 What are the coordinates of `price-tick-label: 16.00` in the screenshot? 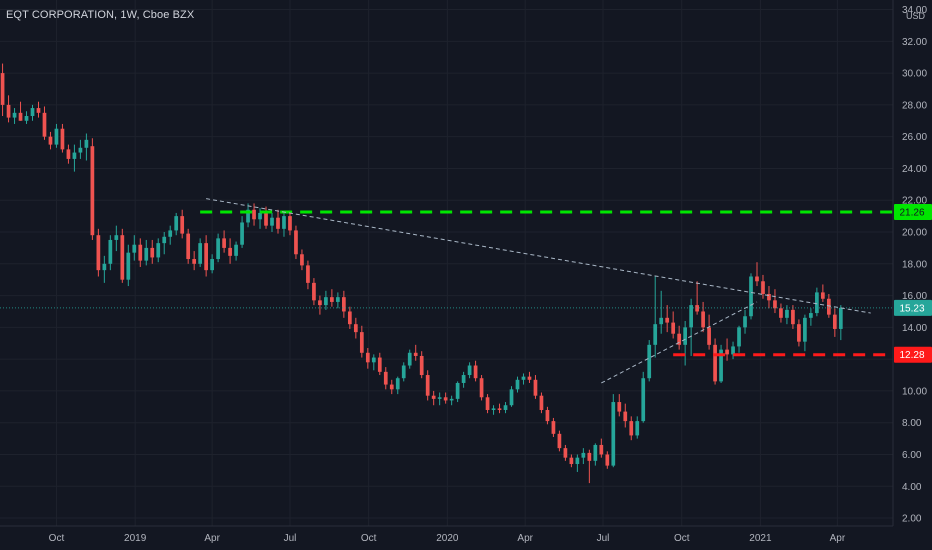 It's located at (914, 296).